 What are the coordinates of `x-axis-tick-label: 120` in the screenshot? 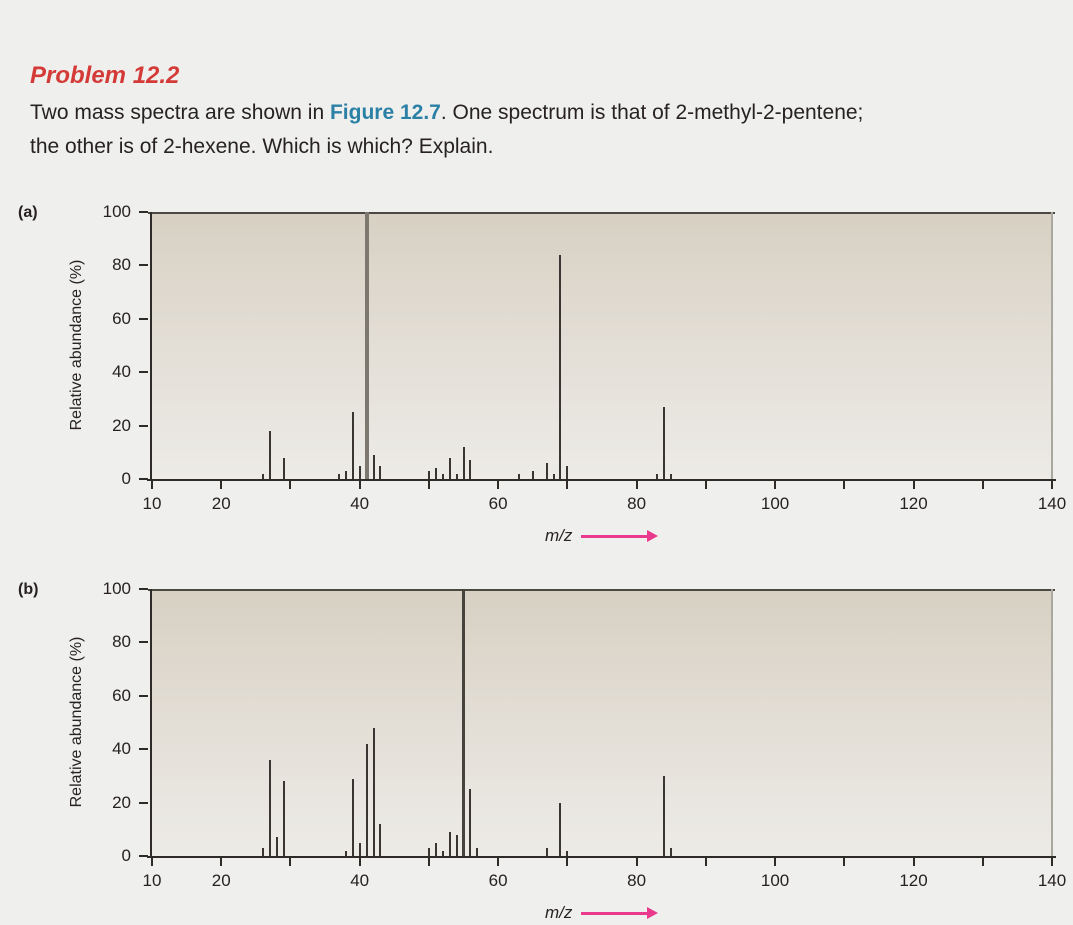 It's located at (913, 503).